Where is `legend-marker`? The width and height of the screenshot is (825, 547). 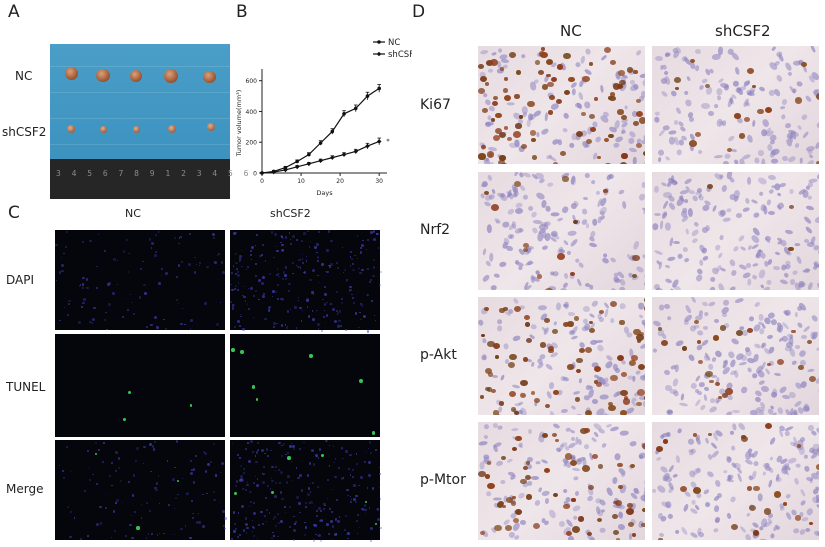 legend-marker is located at coordinates (379, 42).